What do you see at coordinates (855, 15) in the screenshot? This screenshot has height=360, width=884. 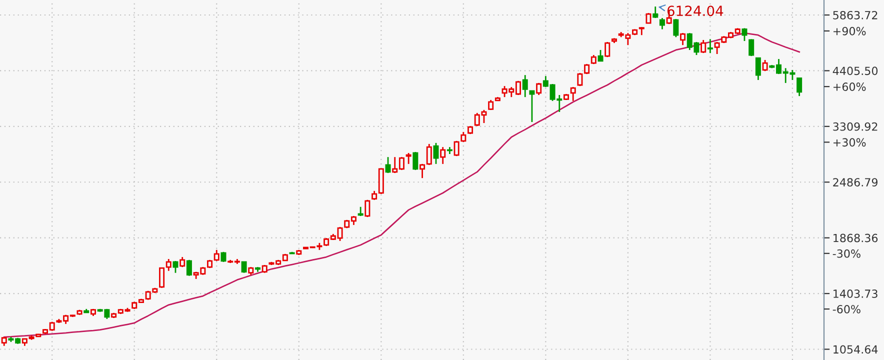 I see `y-tick-label: 5863.72` at bounding box center [855, 15].